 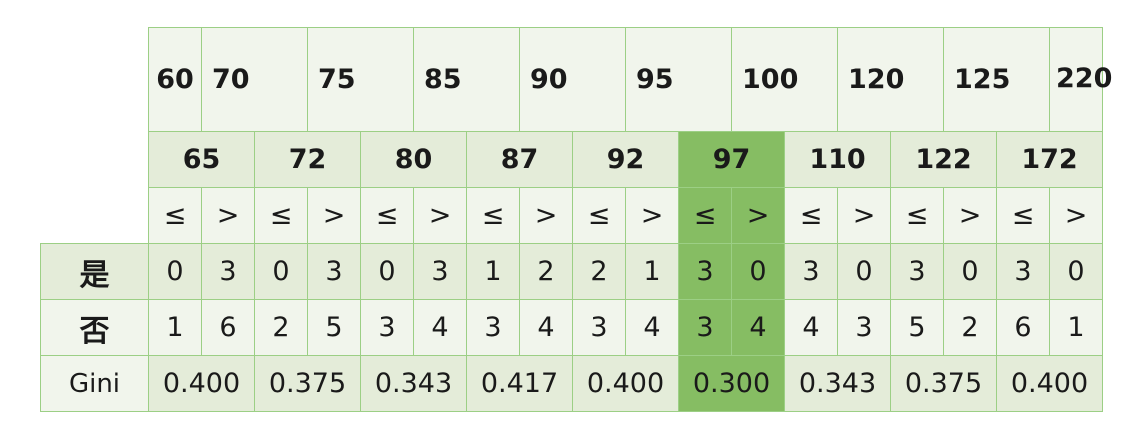 What do you see at coordinates (625, 159) in the screenshot?
I see `split-point-cell: 92` at bounding box center [625, 159].